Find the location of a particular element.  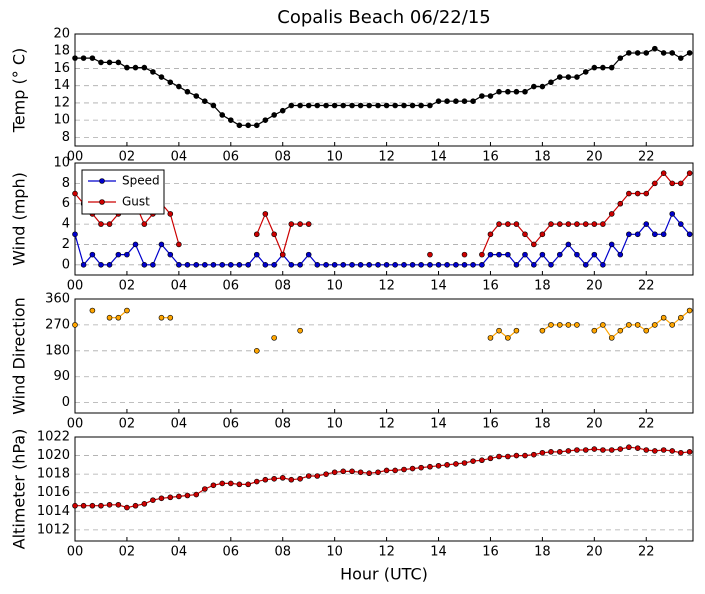

x-tick-label: 16 is located at coordinates (490, 157).